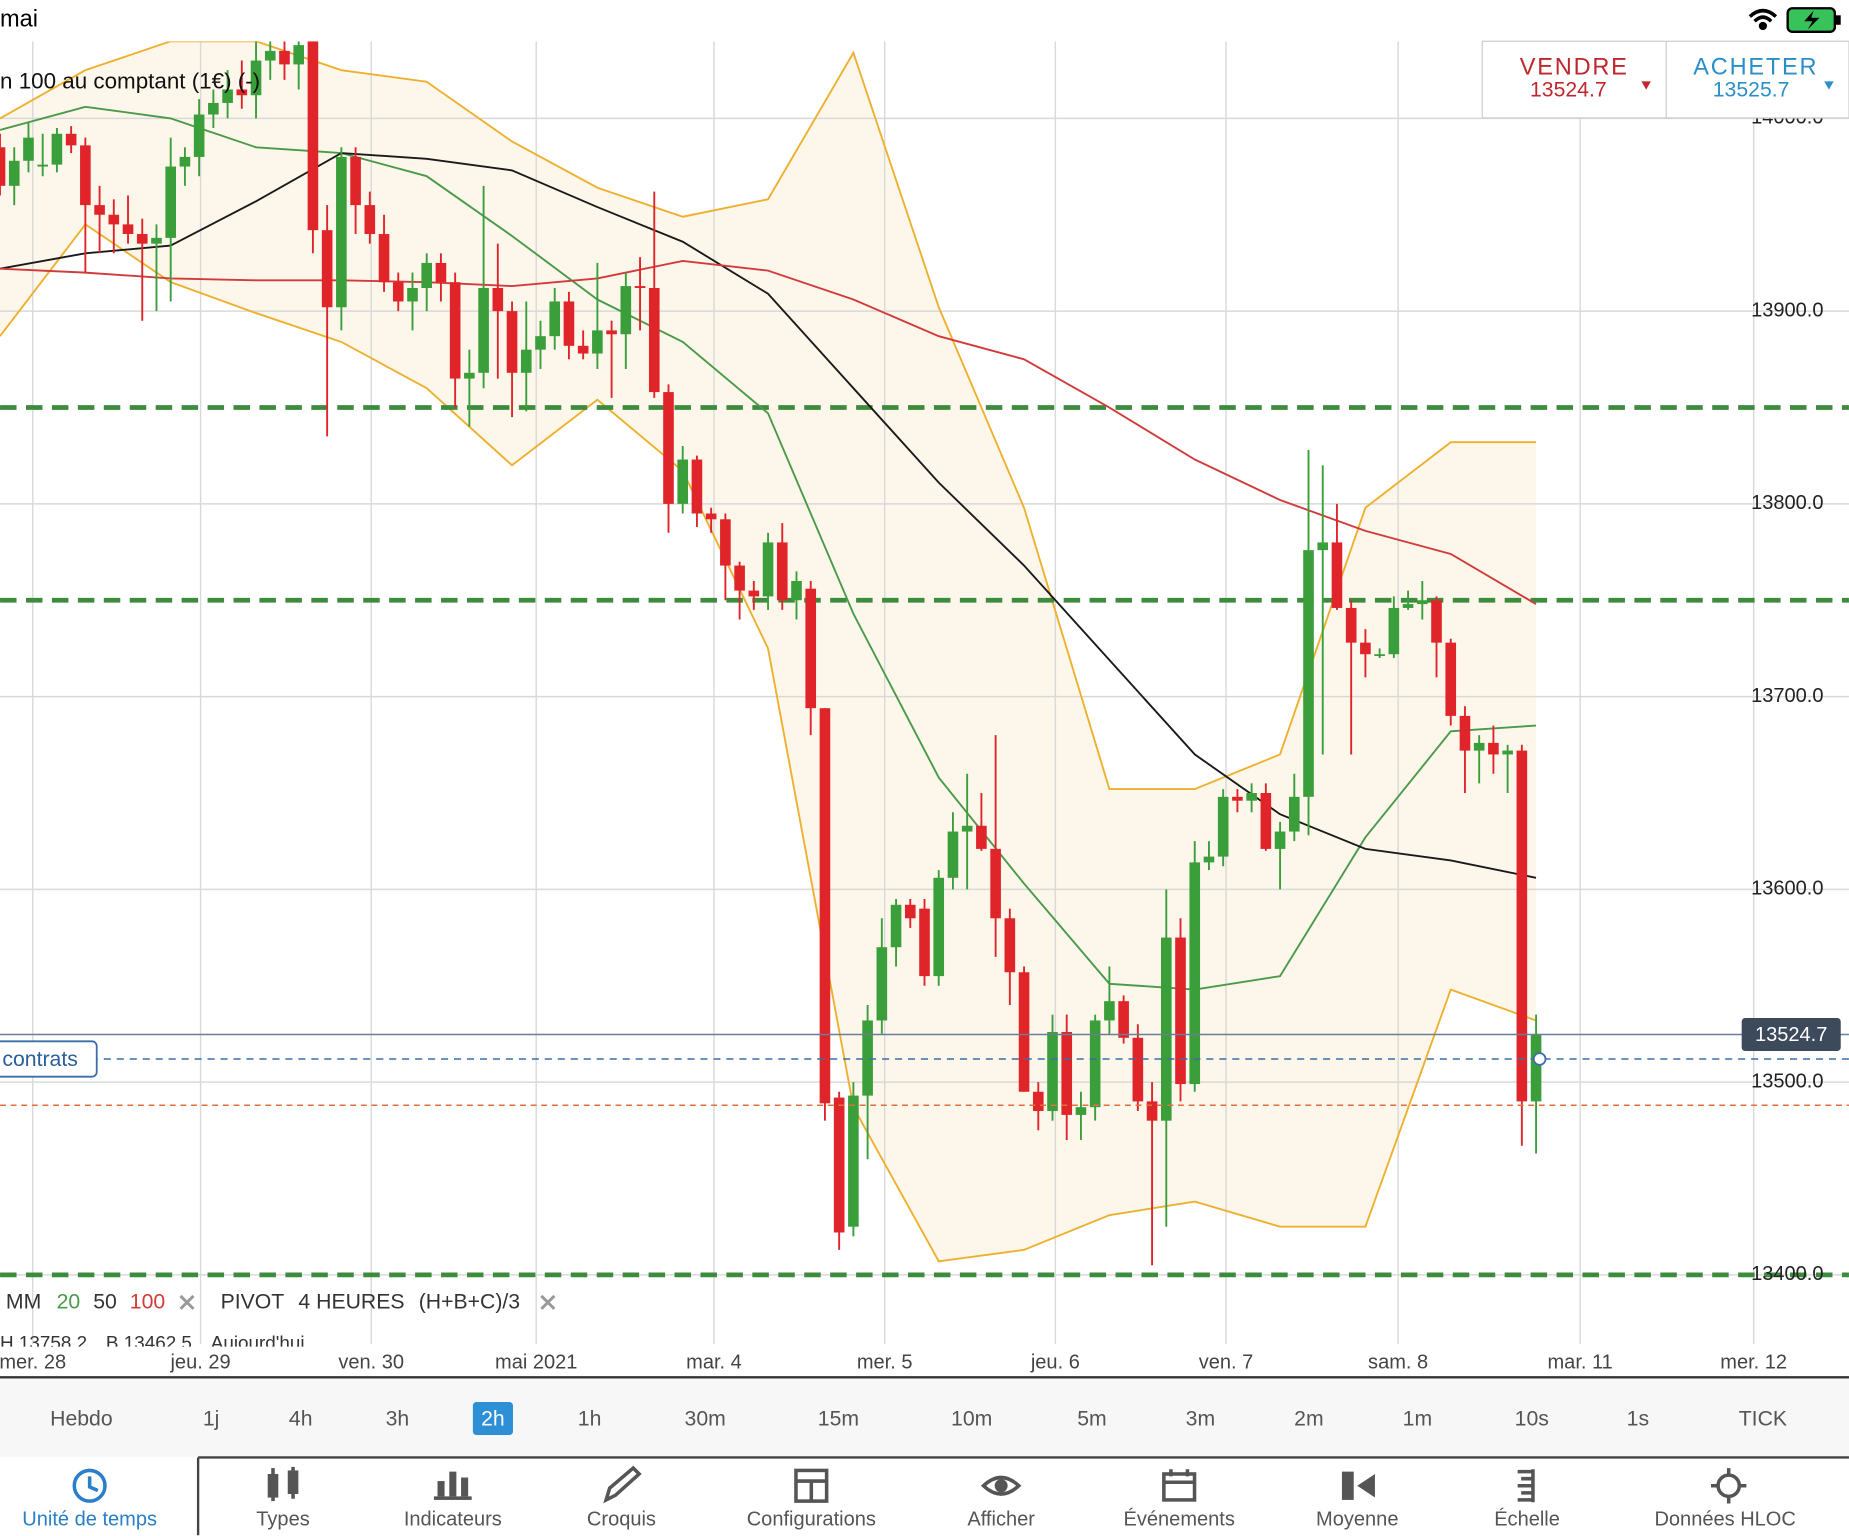 Image resolution: width=1849 pixels, height=1536 pixels. I want to click on legend-pivot: PIVOT, so click(253, 1302).